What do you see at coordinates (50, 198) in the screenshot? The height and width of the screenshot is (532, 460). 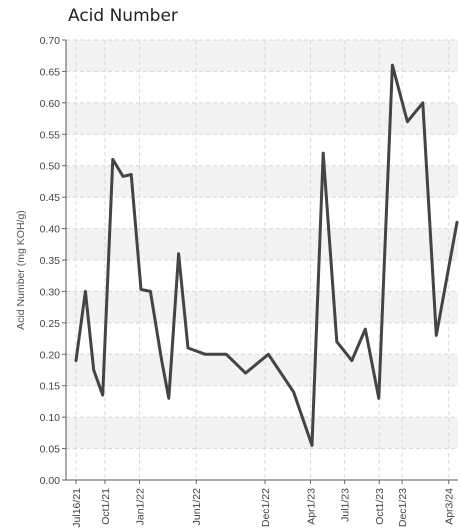 I see `y-tick-label: 0.45` at bounding box center [50, 198].